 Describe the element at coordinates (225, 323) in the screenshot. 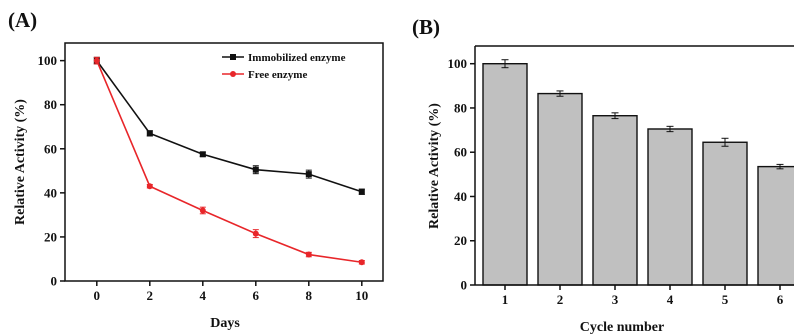

I see `panel-a-x-axis-title: Days` at that location.